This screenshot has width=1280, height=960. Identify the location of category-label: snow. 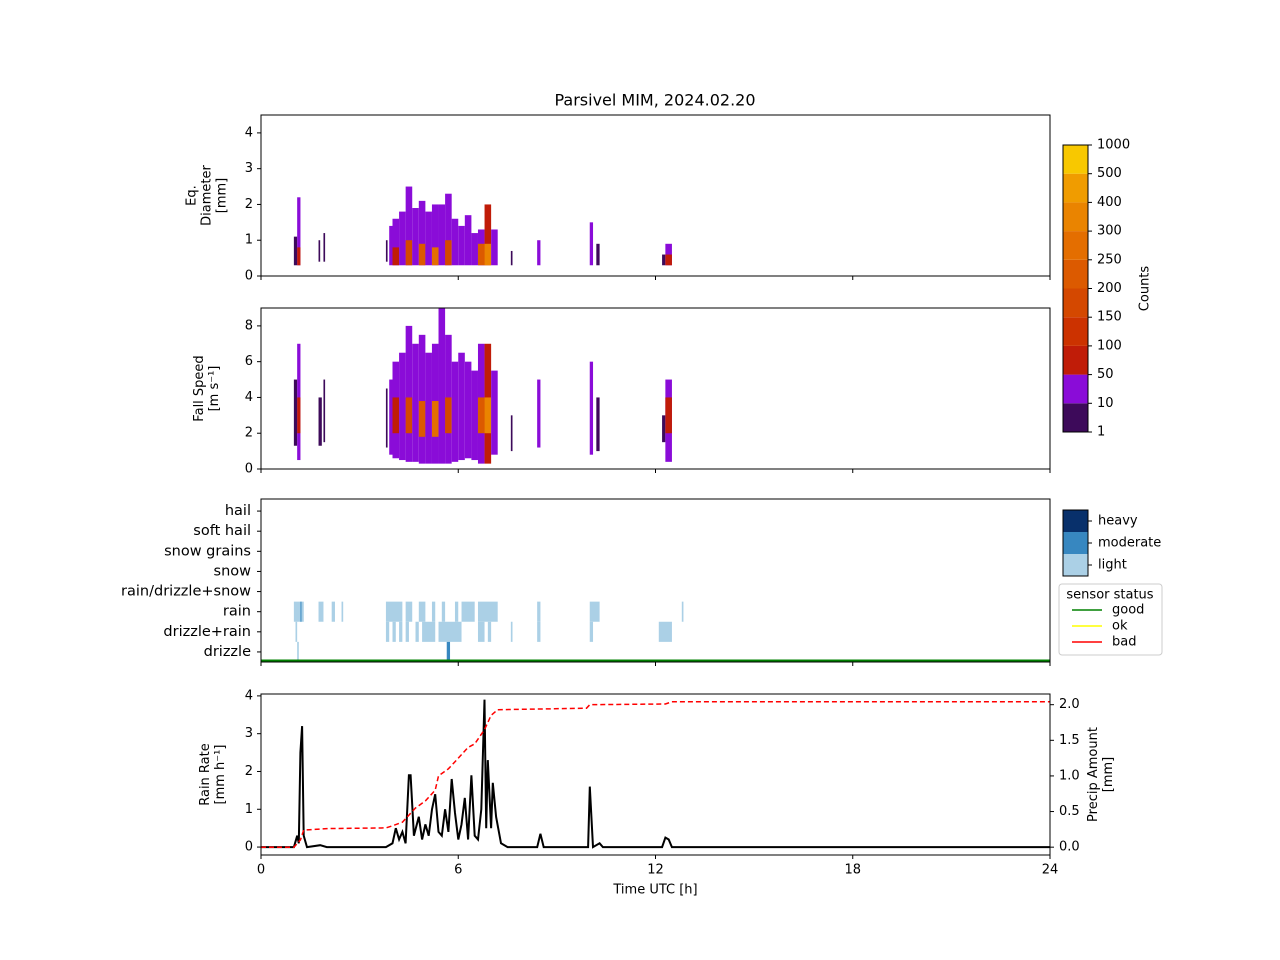
(233, 571).